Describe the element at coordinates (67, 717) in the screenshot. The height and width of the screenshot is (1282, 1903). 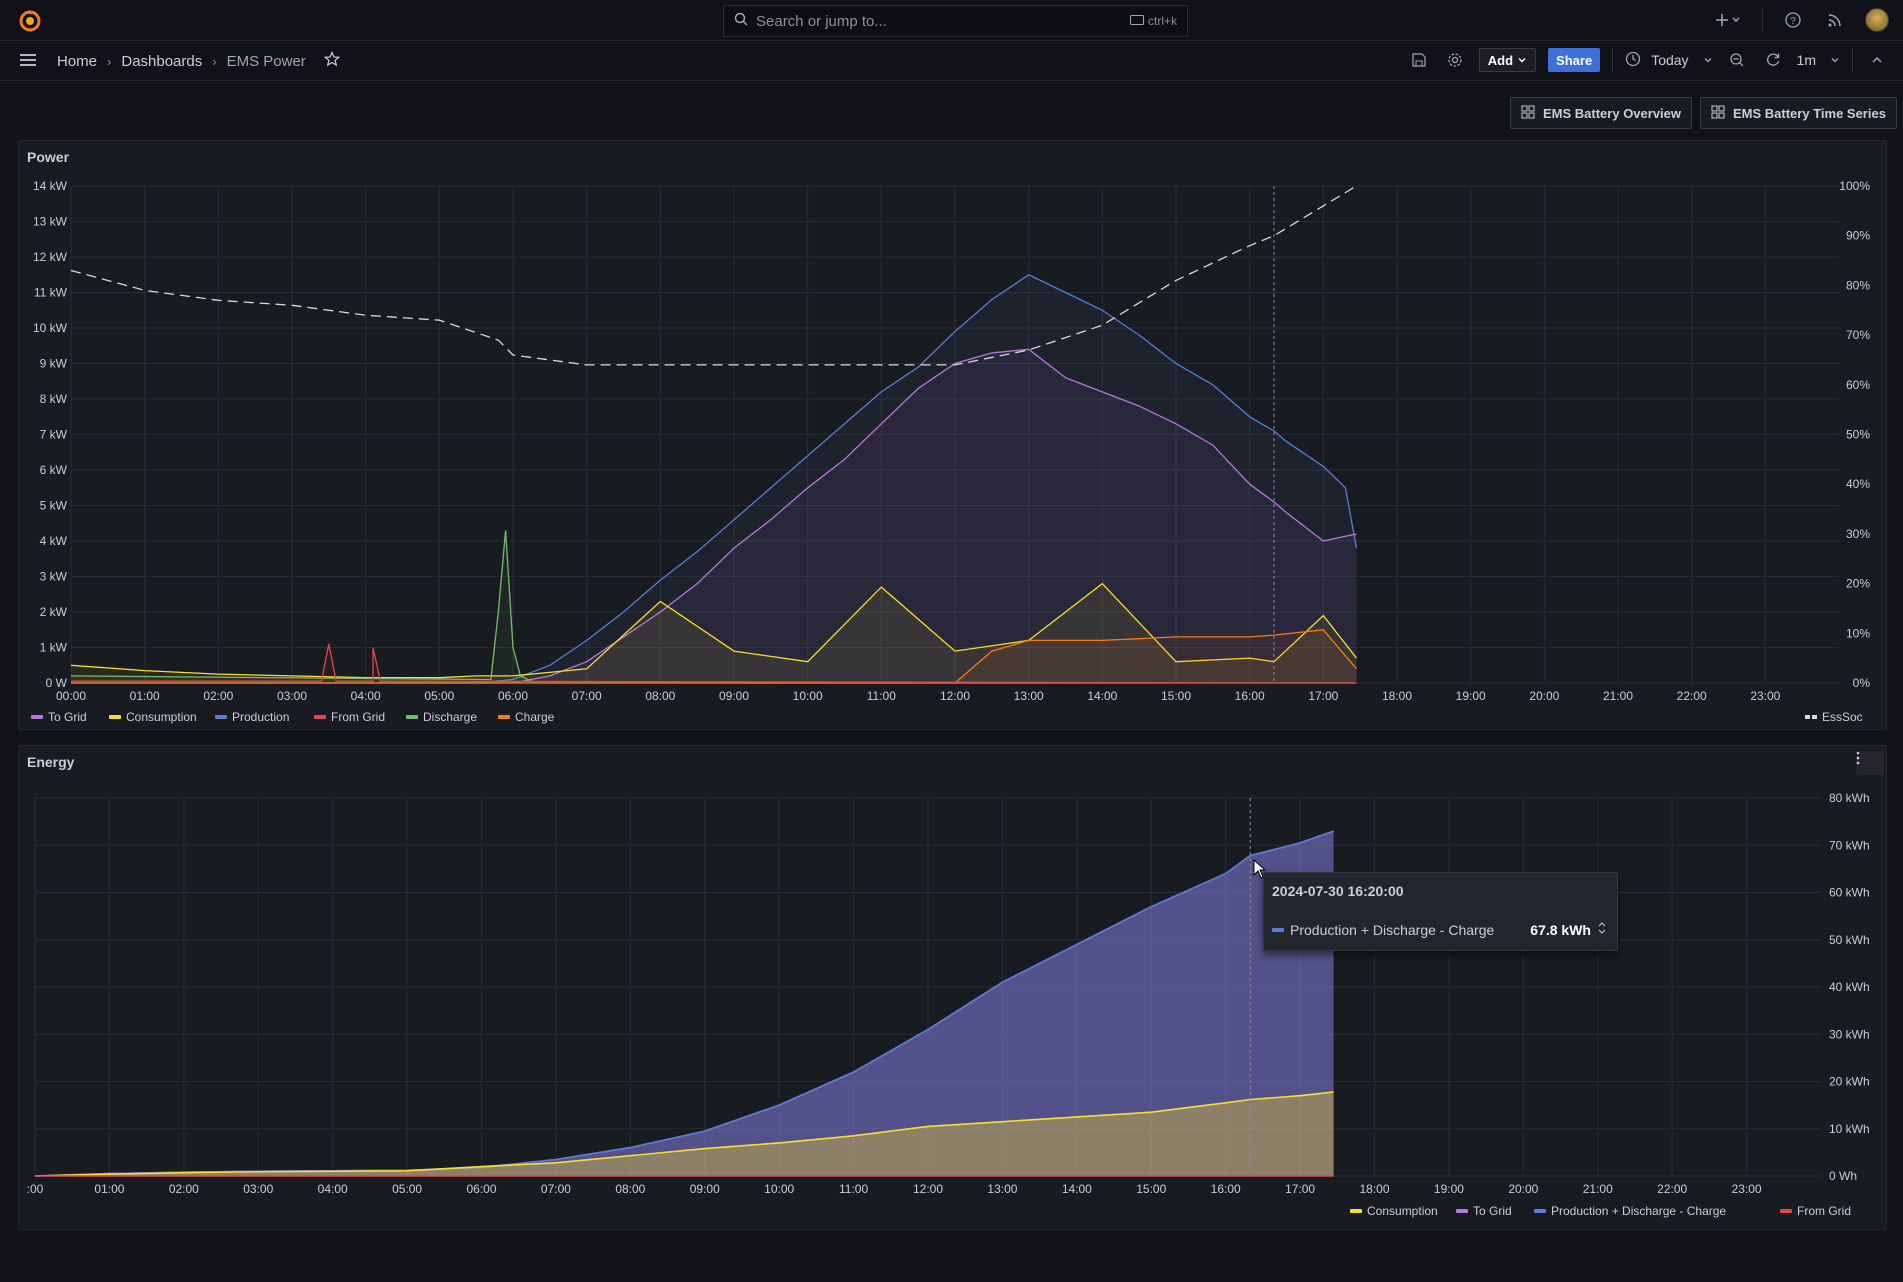
I see `legend-item-to-grid: To Grid` at that location.